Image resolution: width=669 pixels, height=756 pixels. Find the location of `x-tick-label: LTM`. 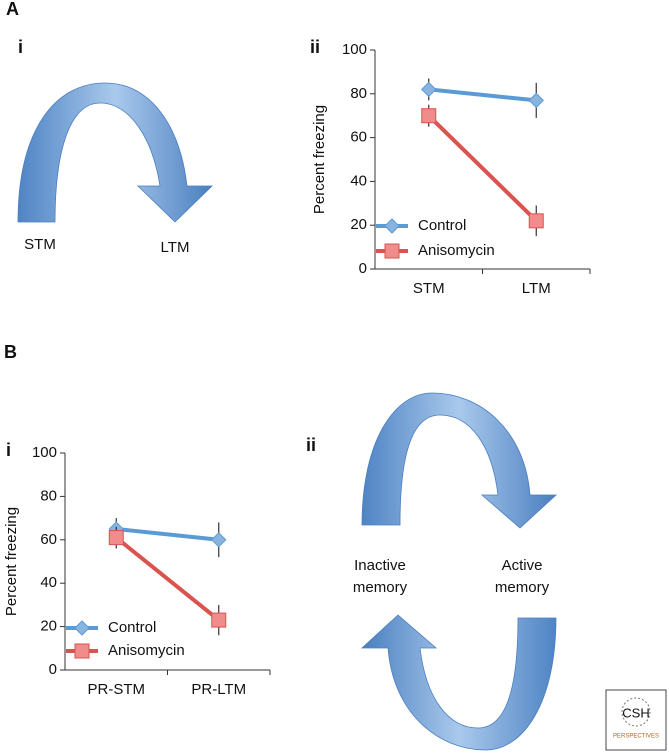

x-tick-label: LTM is located at coordinates (536, 288).